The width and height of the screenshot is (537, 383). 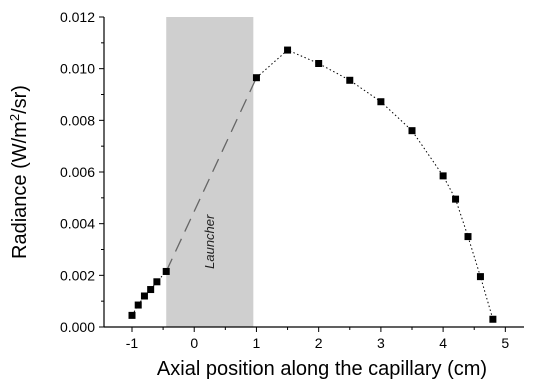 What do you see at coordinates (381, 343) in the screenshot?
I see `x-tick-label-4: 3` at bounding box center [381, 343].